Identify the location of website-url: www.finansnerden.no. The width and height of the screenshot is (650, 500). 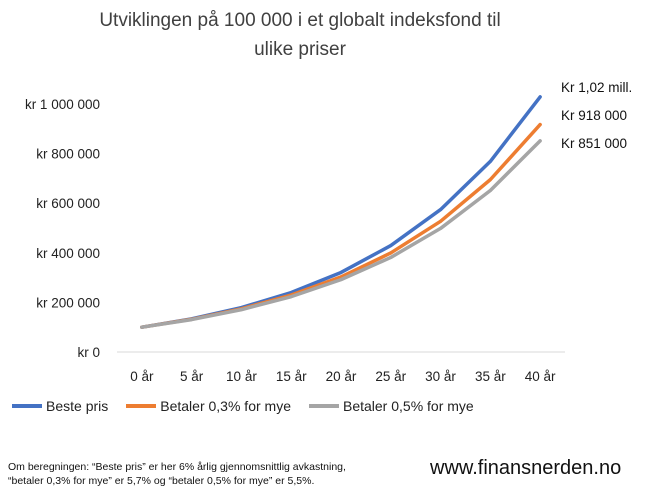
(526, 468).